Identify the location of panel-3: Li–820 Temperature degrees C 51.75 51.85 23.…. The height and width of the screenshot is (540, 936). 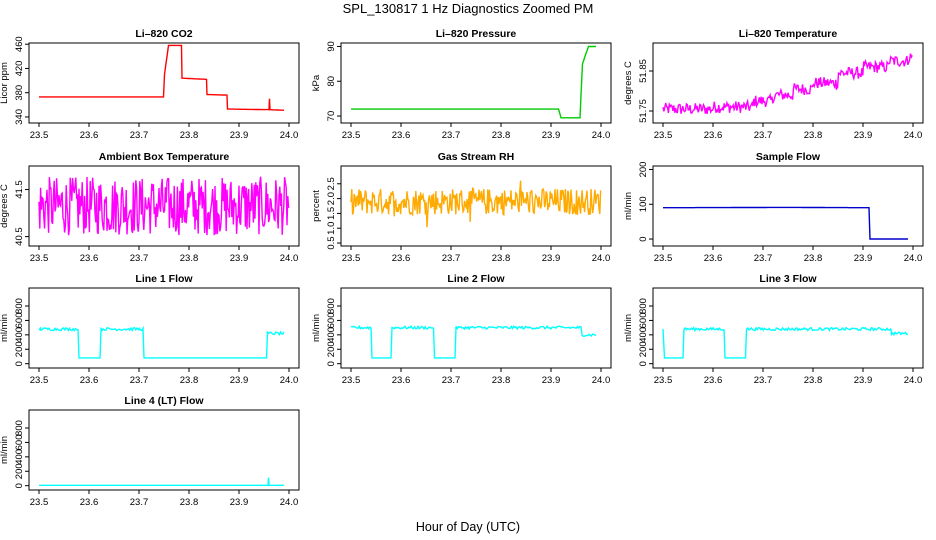
(773, 84).